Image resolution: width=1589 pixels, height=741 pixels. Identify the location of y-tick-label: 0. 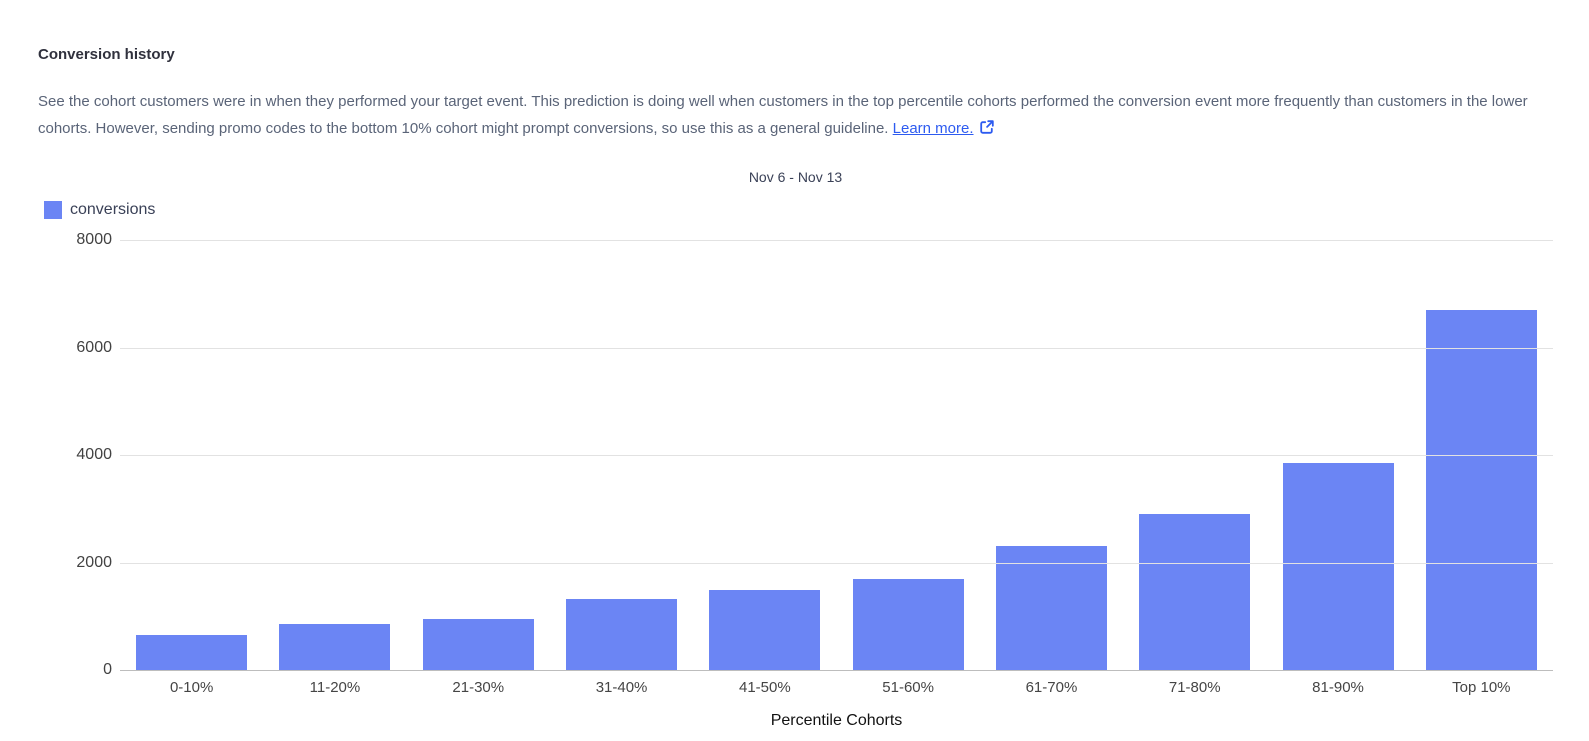
(107, 669).